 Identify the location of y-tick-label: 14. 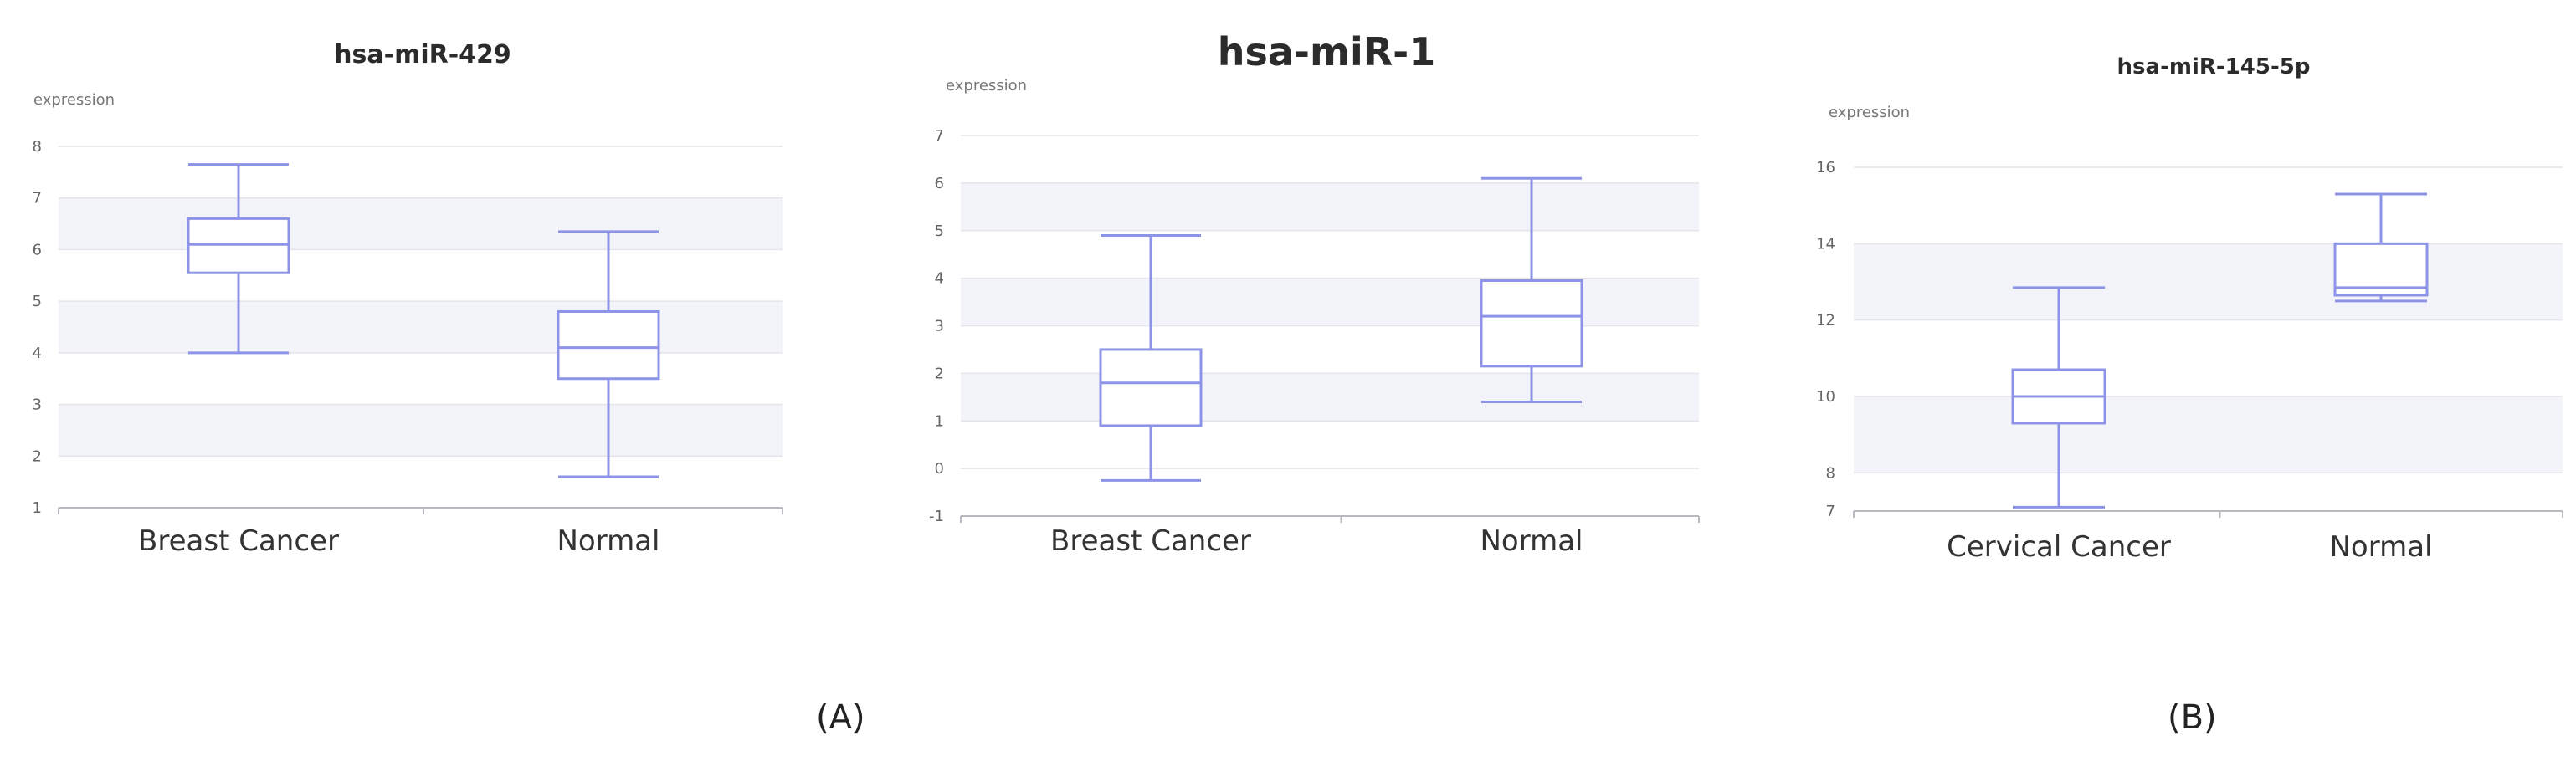
(1825, 244).